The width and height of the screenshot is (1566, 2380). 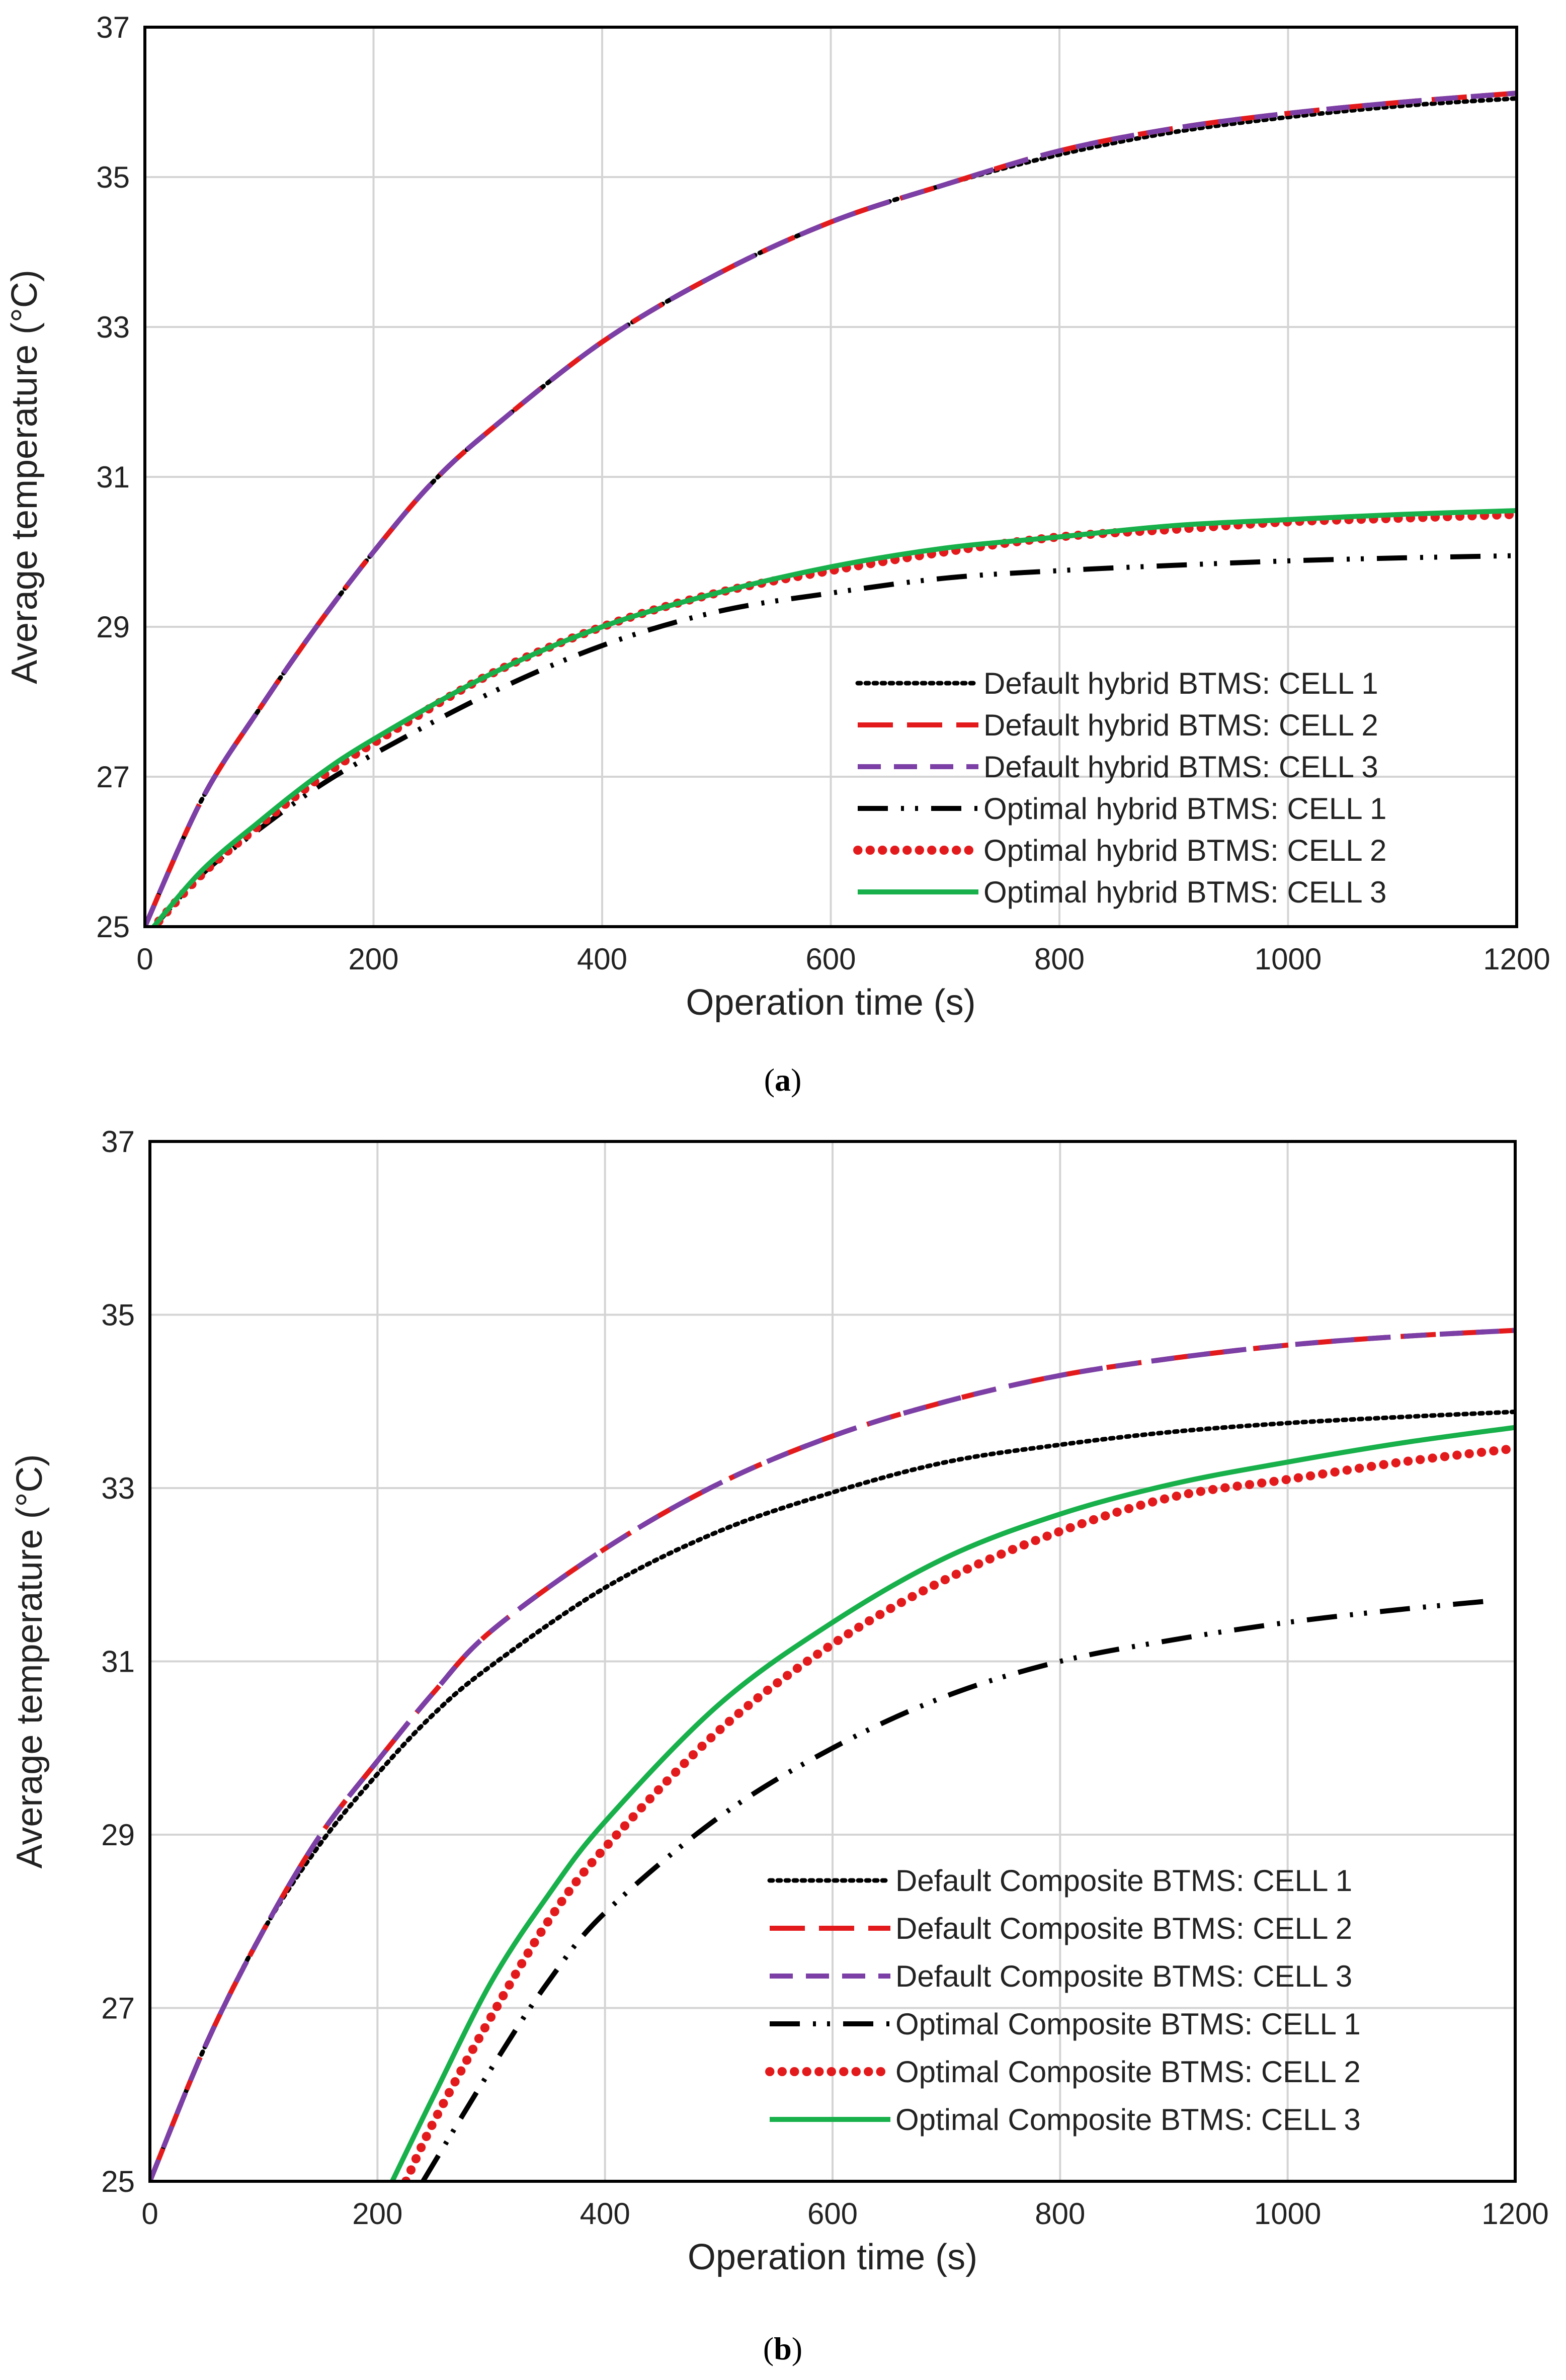 What do you see at coordinates (1128, 2024) in the screenshot?
I see `legend-label: Optimal Composite BTMS: CELL 1` at bounding box center [1128, 2024].